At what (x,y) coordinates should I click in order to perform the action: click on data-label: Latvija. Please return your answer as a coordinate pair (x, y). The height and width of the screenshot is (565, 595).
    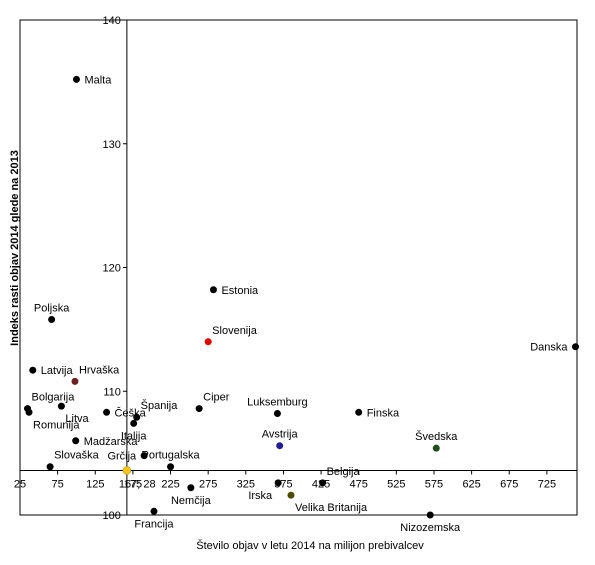
    Looking at the image, I should click on (57, 371).